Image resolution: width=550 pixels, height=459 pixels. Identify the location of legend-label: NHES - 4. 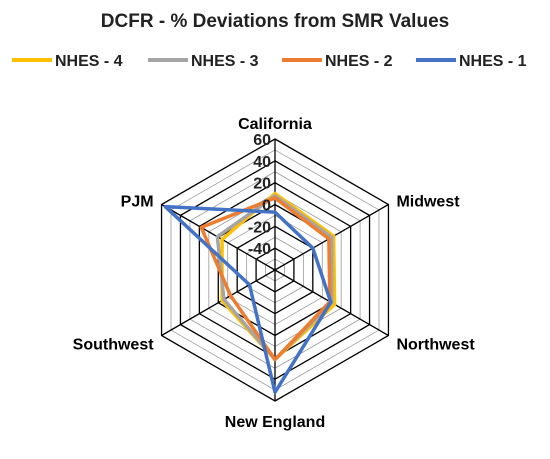
(89, 61).